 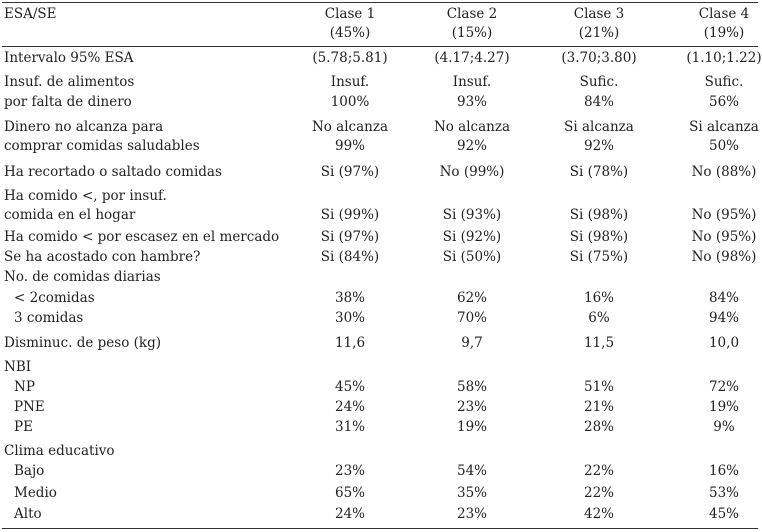 What do you see at coordinates (381, 102) in the screenshot?
I see `table-row: por falta de dinero 100% 93% 84% 56%` at bounding box center [381, 102].